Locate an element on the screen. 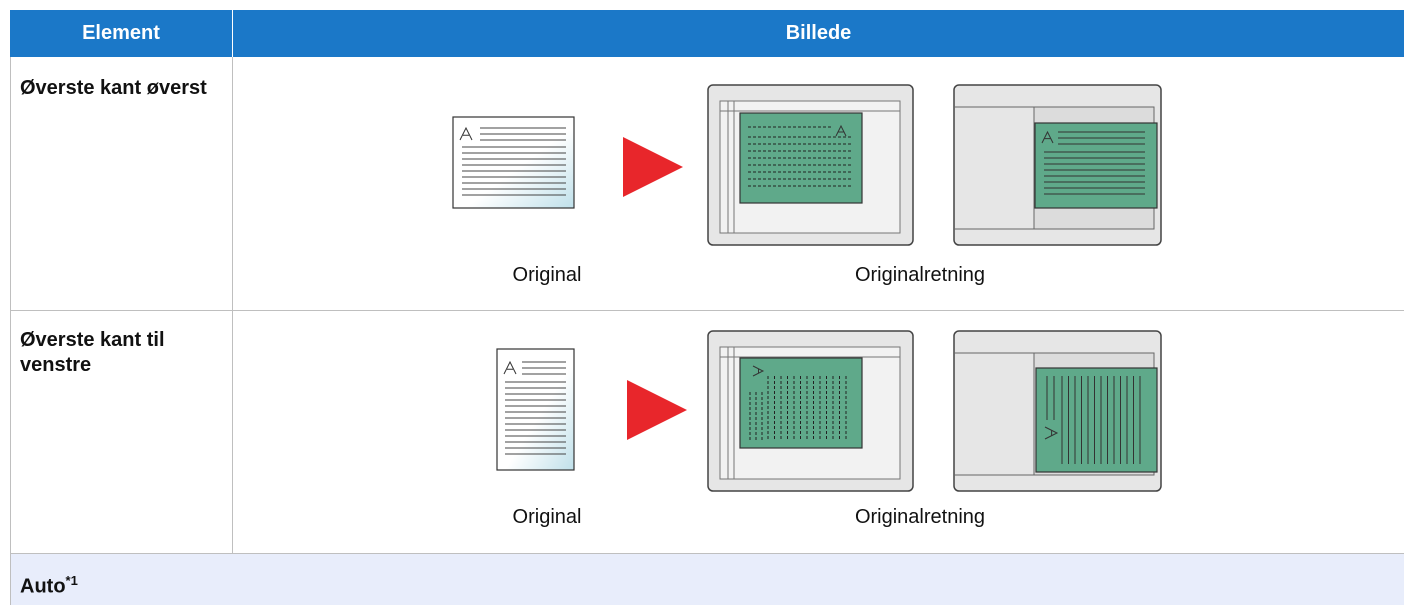 This screenshot has height=605, width=1404. row-label: Øverste kant øverst is located at coordinates (113, 88).